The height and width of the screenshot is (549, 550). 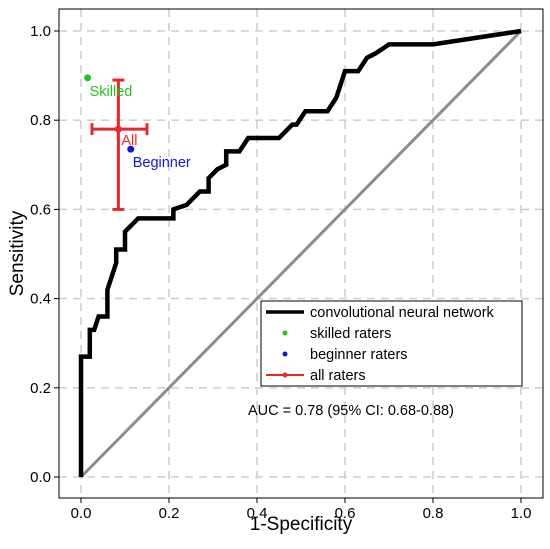 I want to click on x-axis-title: 1-Specificity, so click(x=301, y=524).